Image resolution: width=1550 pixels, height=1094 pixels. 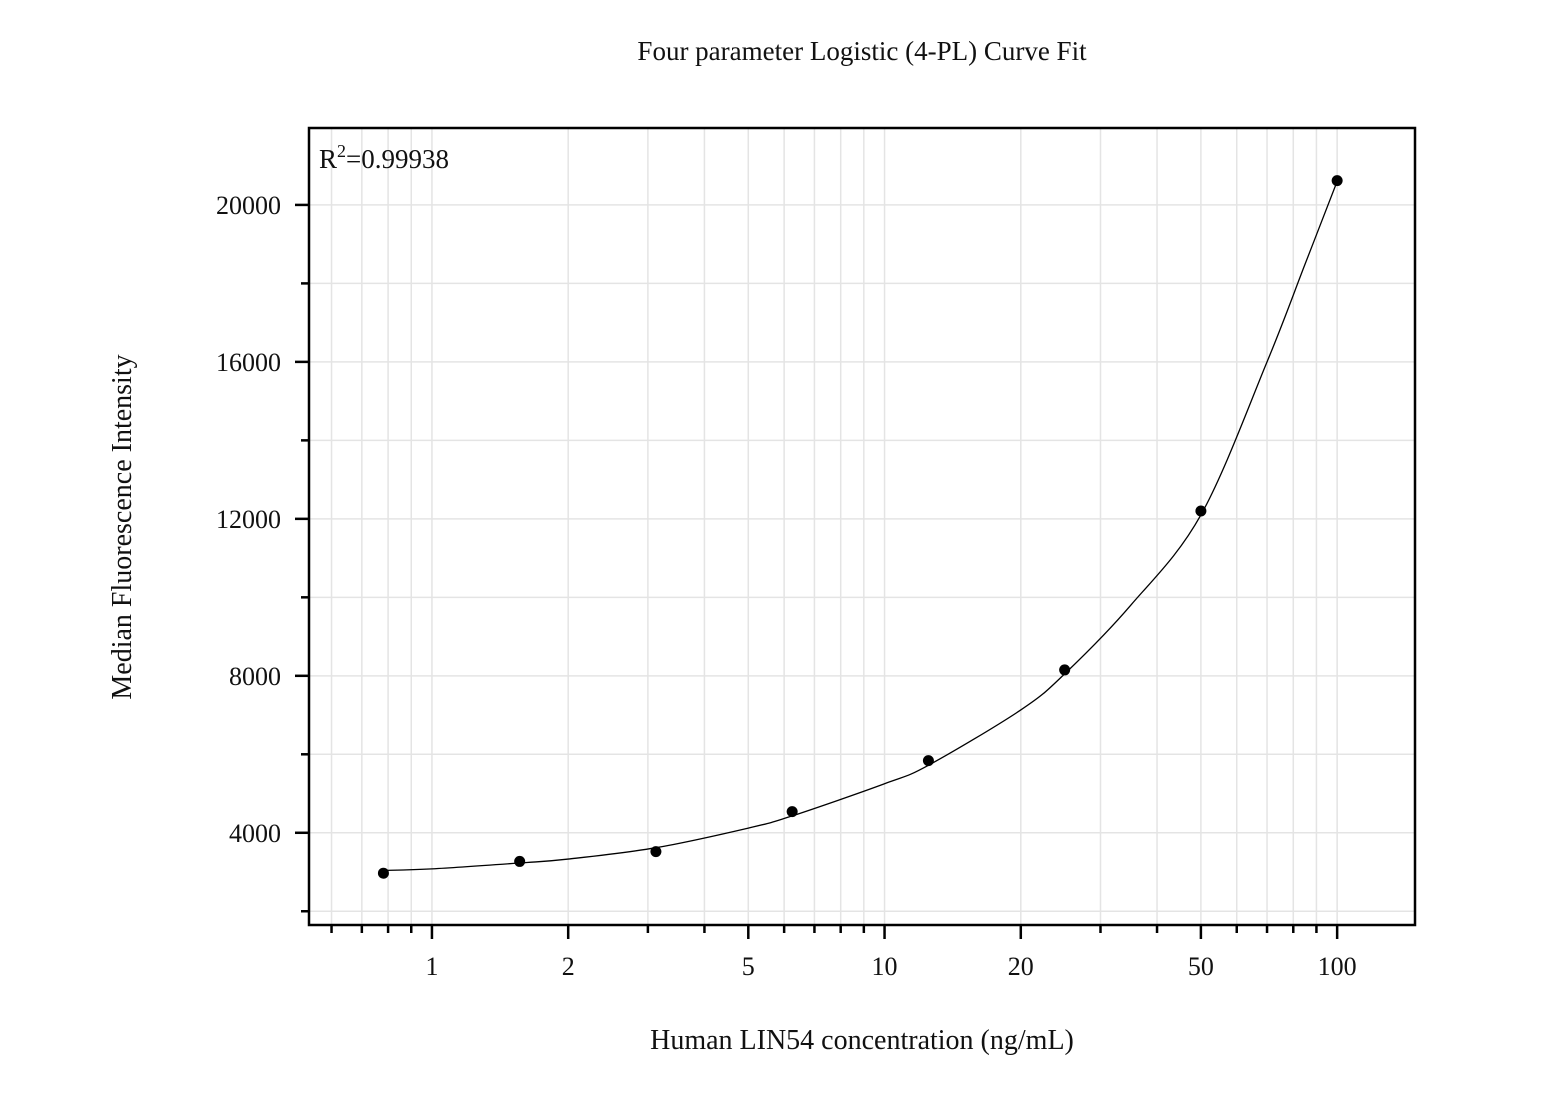 What do you see at coordinates (248, 205) in the screenshot?
I see `y-tick-label: 20000` at bounding box center [248, 205].